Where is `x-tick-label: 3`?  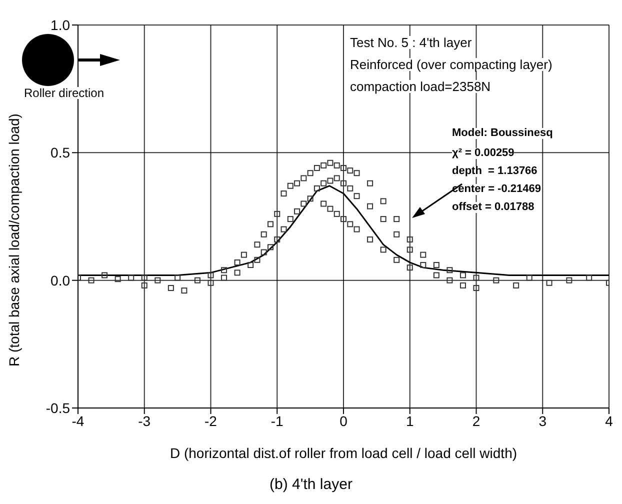 x-tick-label: 3 is located at coordinates (542, 420).